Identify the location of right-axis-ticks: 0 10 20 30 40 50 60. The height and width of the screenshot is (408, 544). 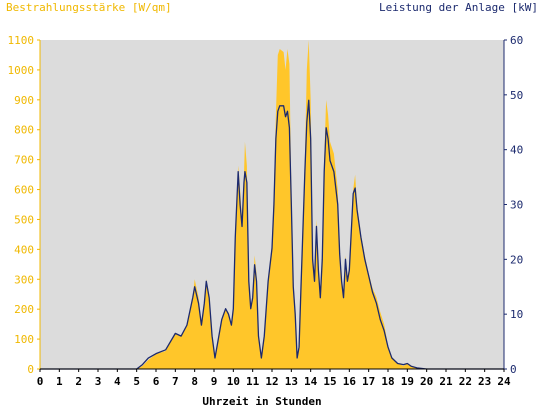
(513, 205).